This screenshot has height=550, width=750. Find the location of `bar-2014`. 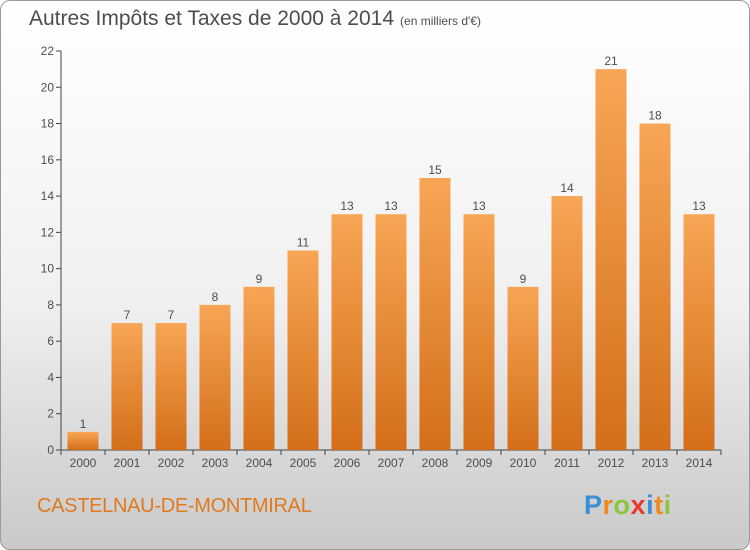

bar-2014 is located at coordinates (699, 332).